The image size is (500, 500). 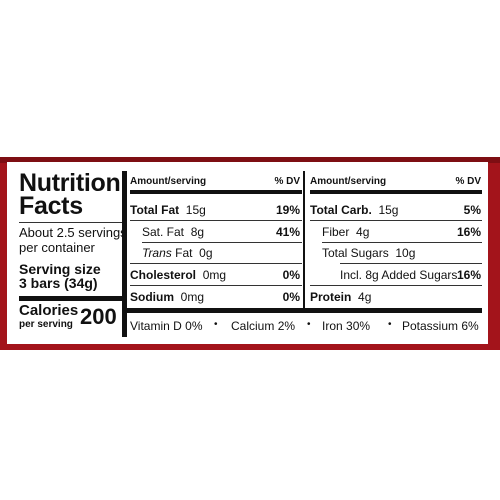 I want to click on nutrition-facts-title: Nutrition Facts, so click(x=70, y=194).